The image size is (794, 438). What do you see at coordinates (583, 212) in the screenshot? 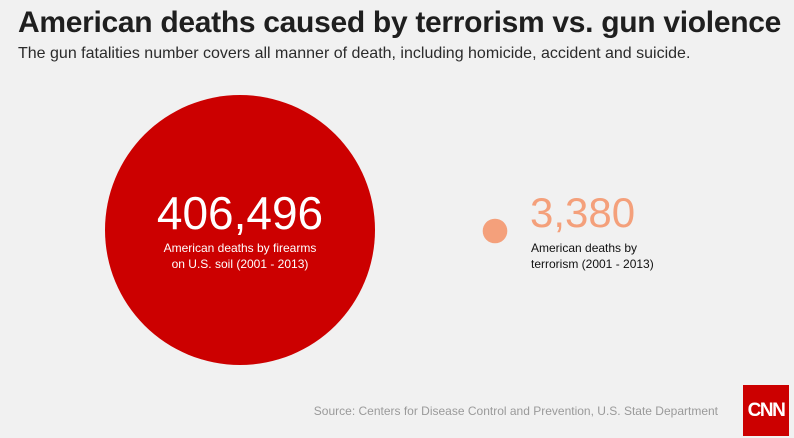
I see `terrorism-value: 3,380` at bounding box center [583, 212].